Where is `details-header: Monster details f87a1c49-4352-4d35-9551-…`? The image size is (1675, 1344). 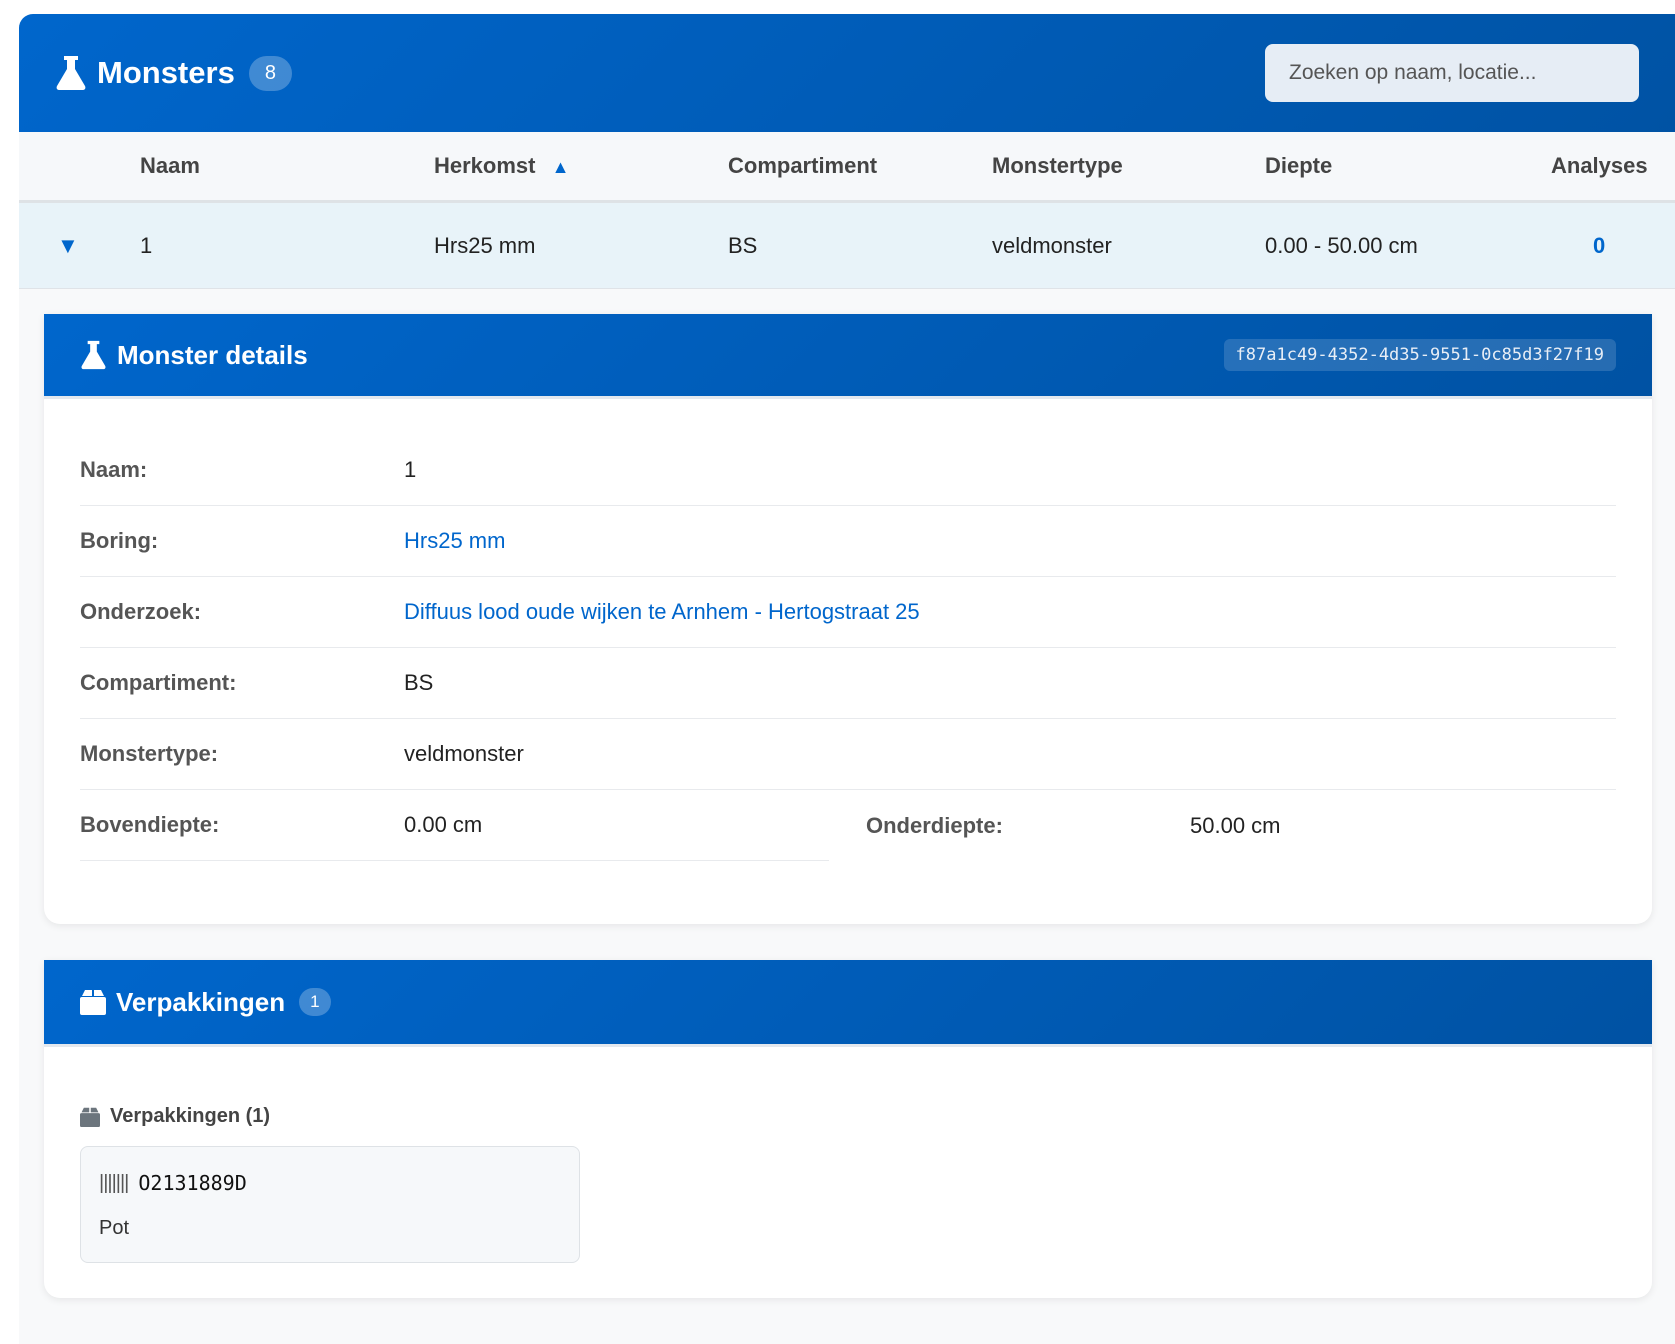 details-header: Monster details f87a1c49-4352-4d35-9551-… is located at coordinates (848, 356).